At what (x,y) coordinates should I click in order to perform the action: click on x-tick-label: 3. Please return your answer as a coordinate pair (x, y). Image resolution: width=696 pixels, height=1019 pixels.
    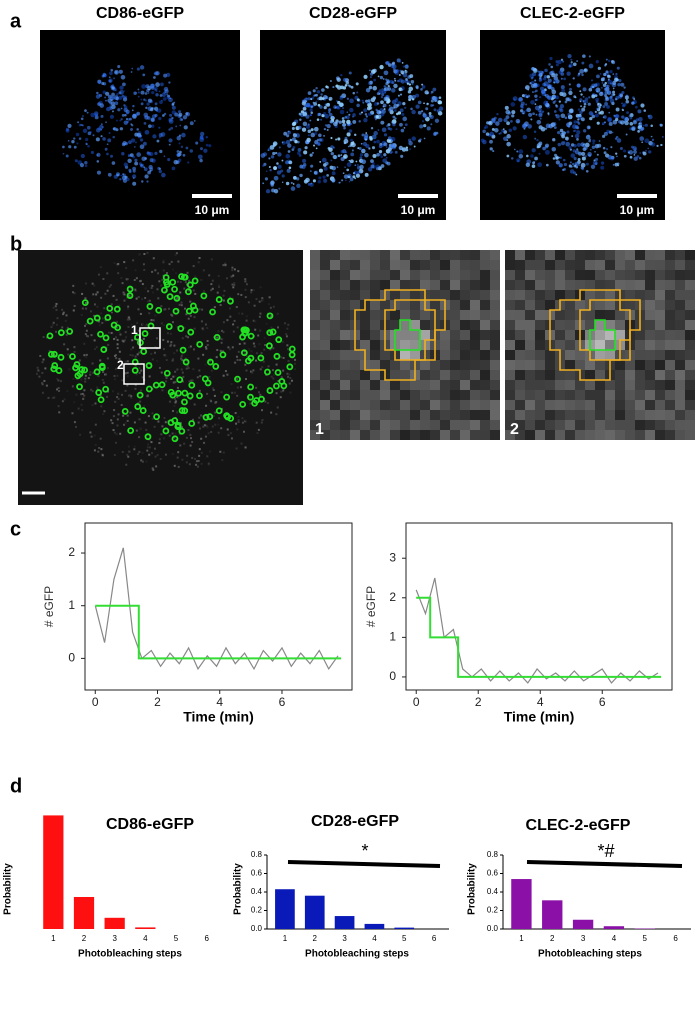
    Looking at the image, I should click on (114, 938).